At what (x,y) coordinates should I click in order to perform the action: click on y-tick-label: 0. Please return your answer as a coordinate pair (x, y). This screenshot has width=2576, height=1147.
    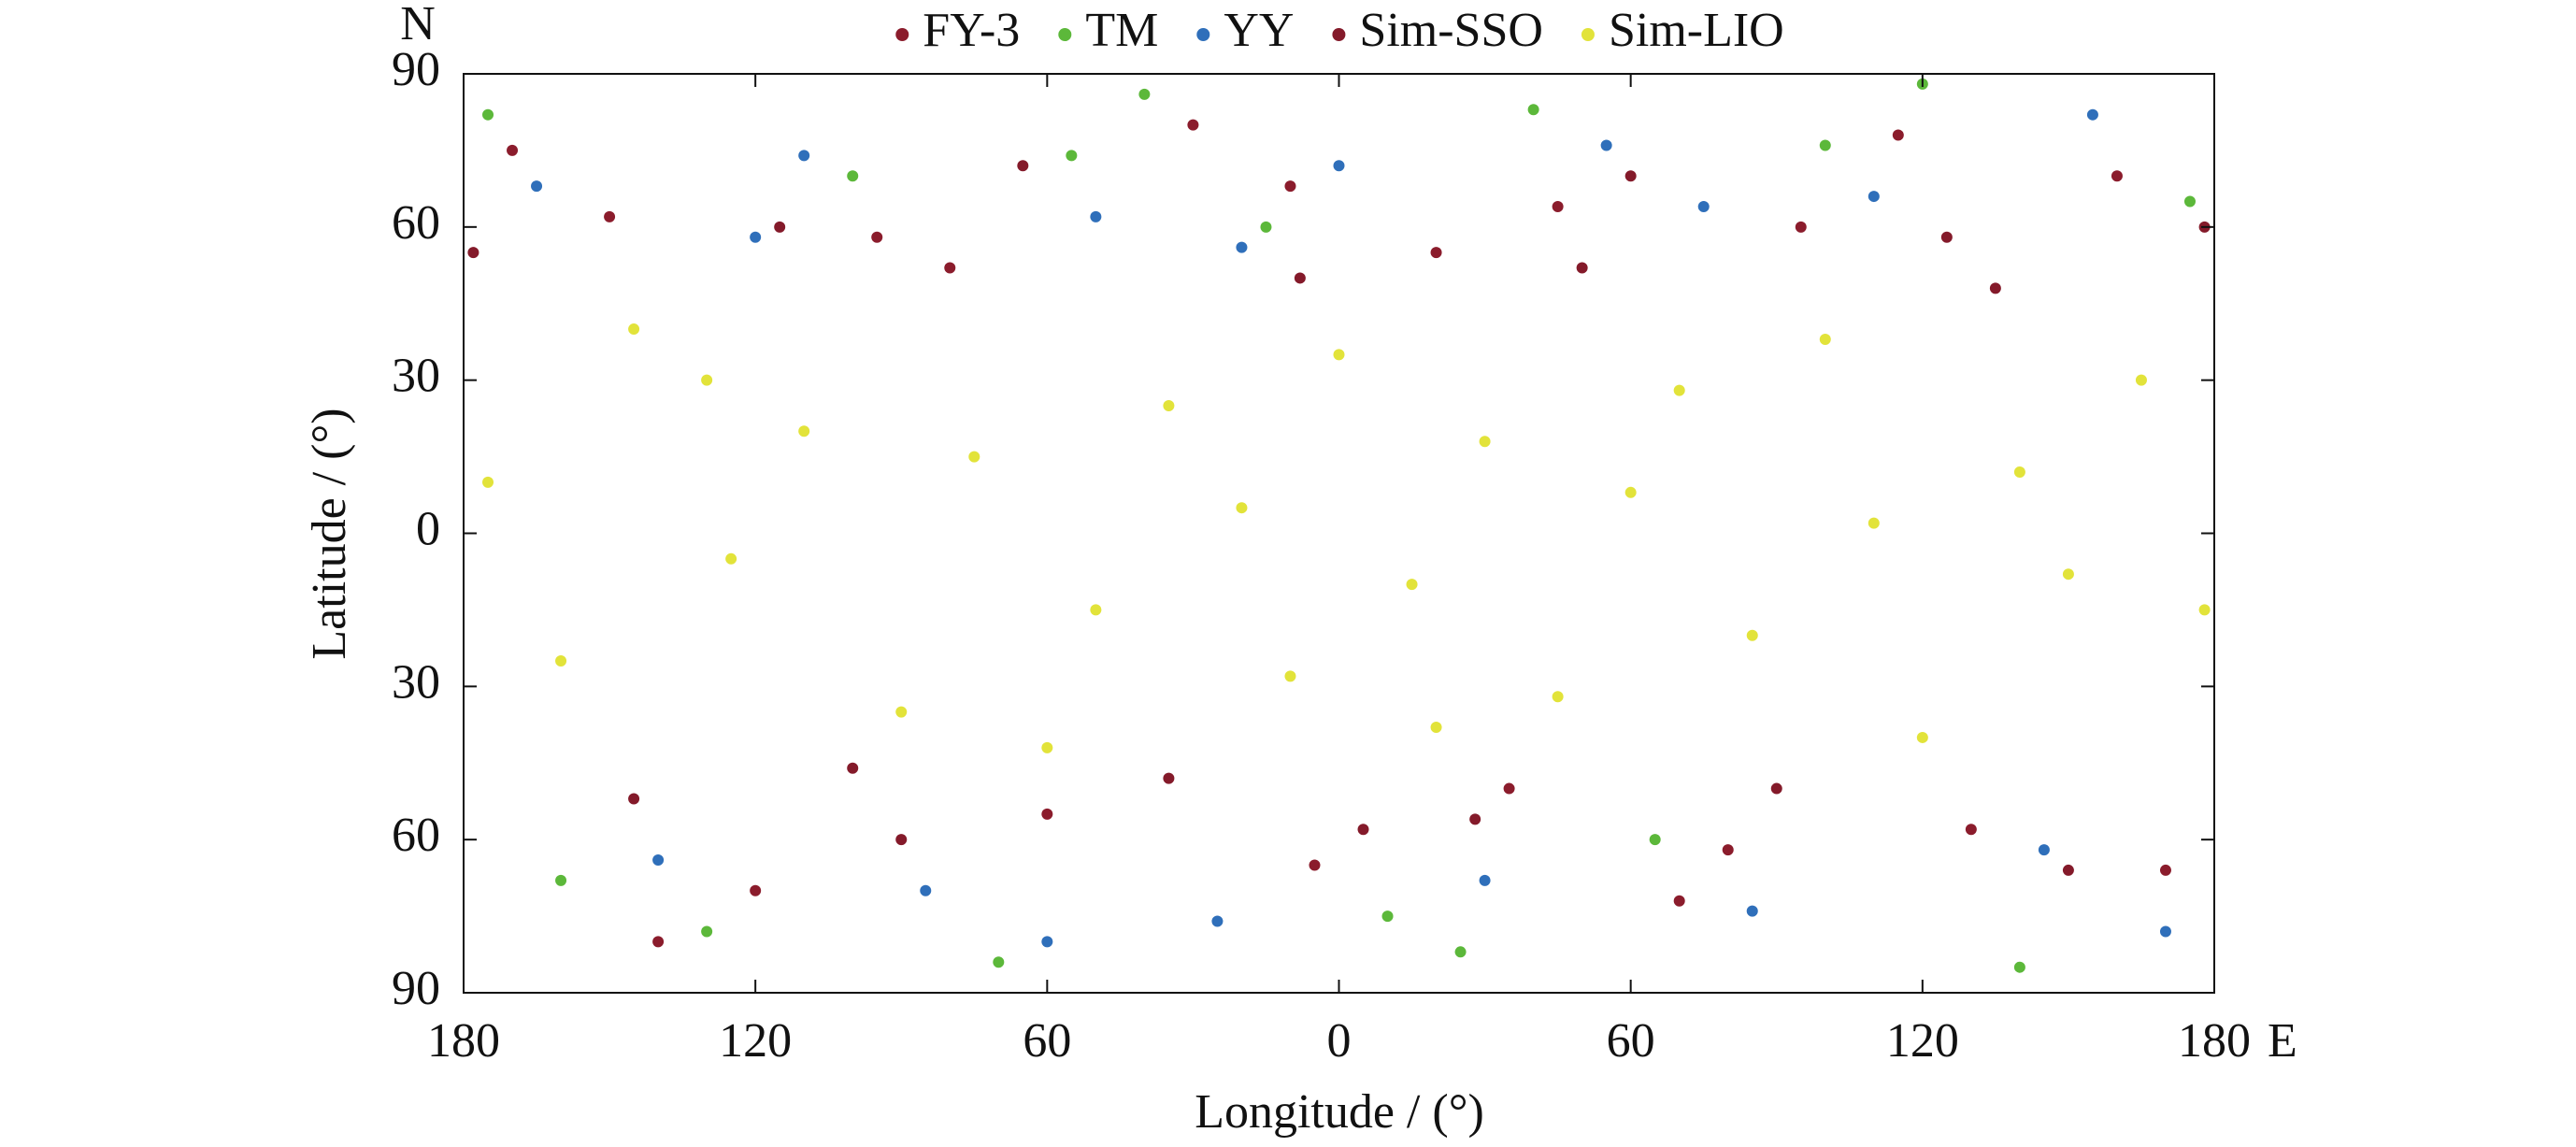
    Looking at the image, I should click on (428, 528).